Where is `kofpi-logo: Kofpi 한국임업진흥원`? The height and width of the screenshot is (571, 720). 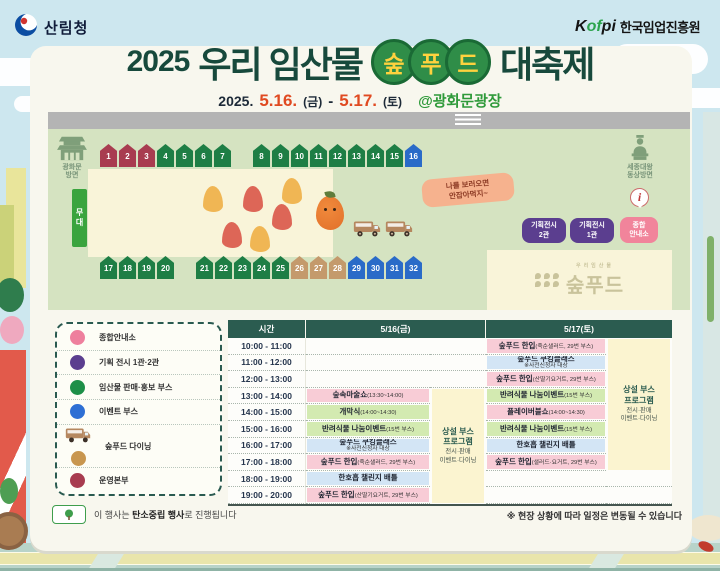 kofpi-logo: Kofpi 한국임업진흥원 is located at coordinates (638, 26).